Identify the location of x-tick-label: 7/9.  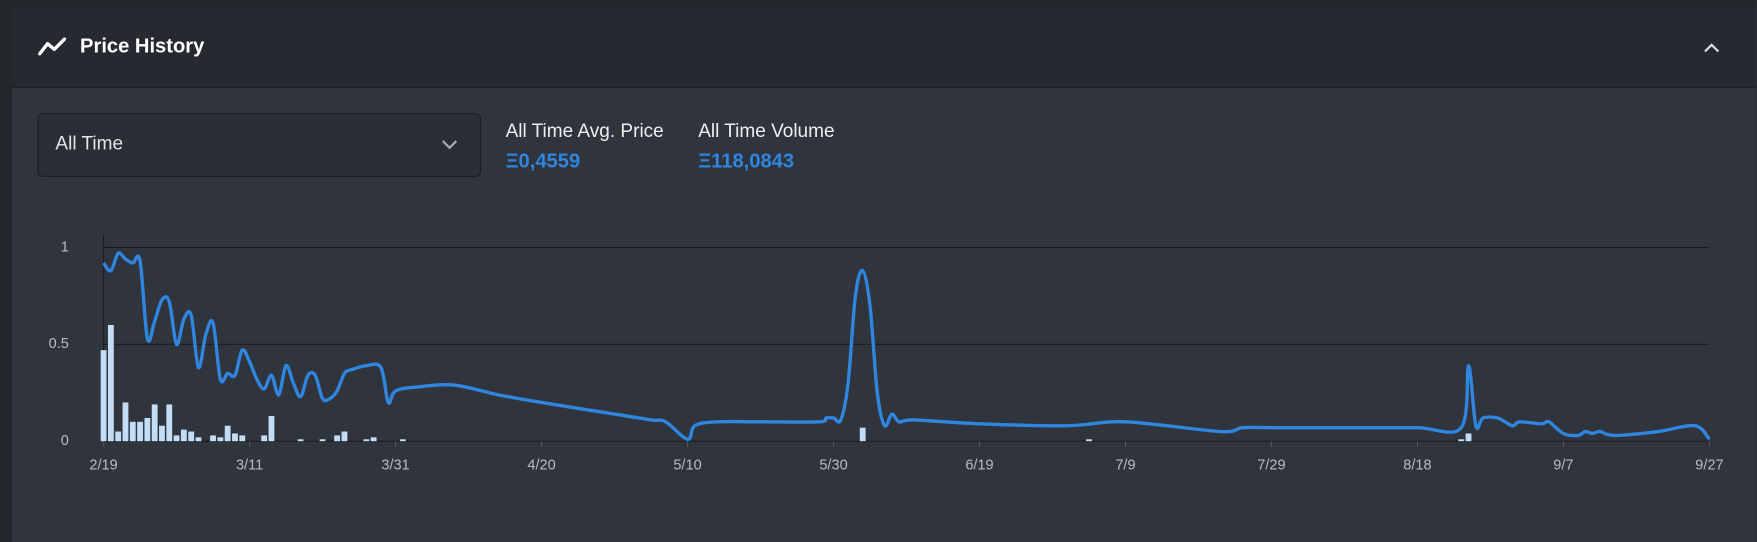
(1125, 466).